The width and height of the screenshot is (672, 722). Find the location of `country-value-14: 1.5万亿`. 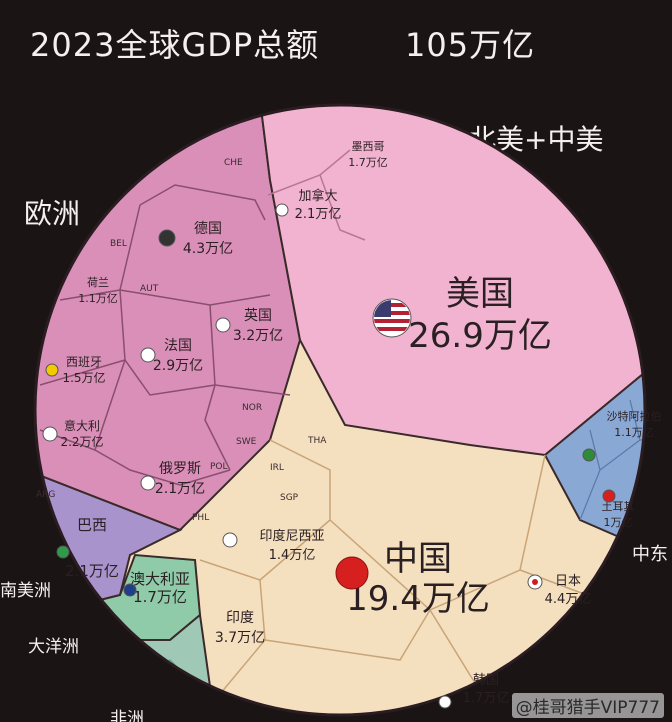

country-value-14: 1.5万亿 is located at coordinates (83, 377).